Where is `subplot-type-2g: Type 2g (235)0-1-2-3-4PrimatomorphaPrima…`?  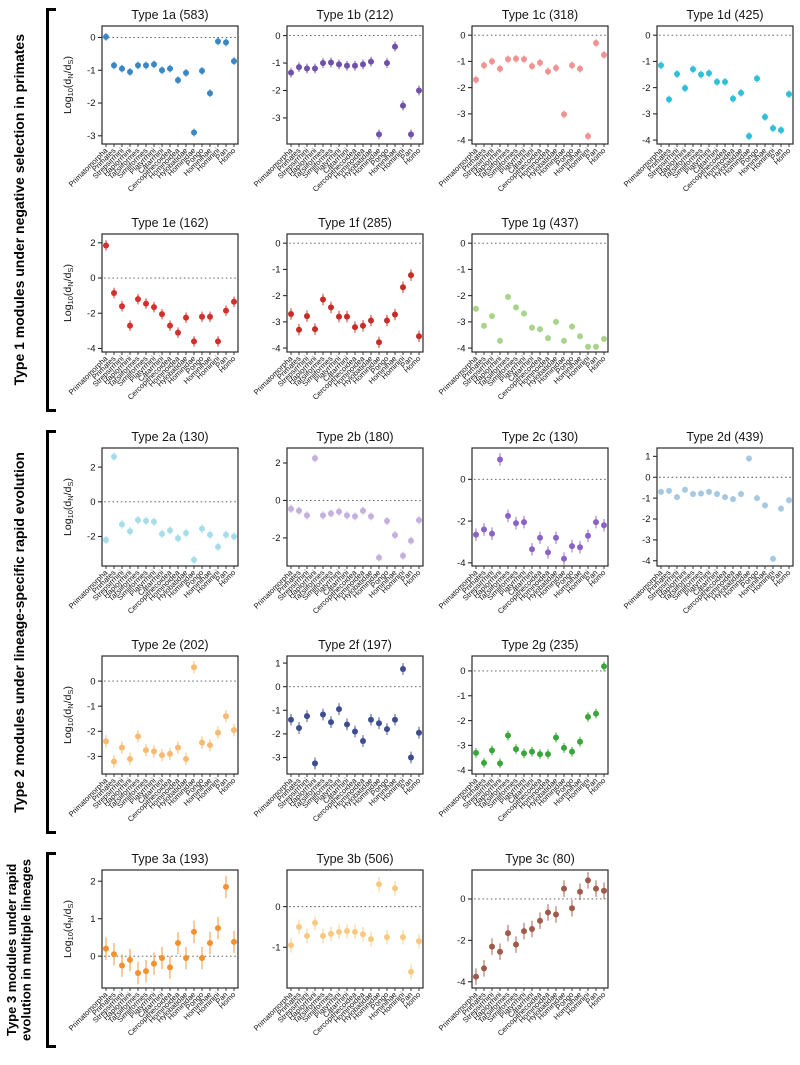 subplot-type-2g: Type 2g (235)0-1-2-3-4PrimatomorphaPrima… is located at coordinates (523, 731).